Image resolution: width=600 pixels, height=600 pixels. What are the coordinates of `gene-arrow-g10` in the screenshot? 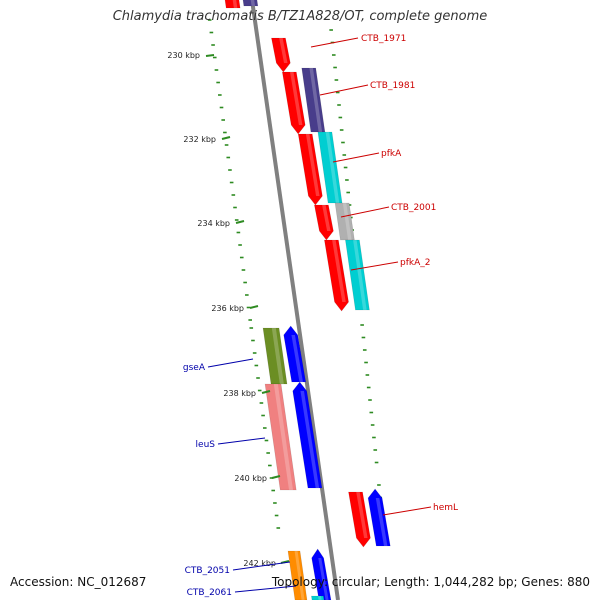 It's located at (295, 354).